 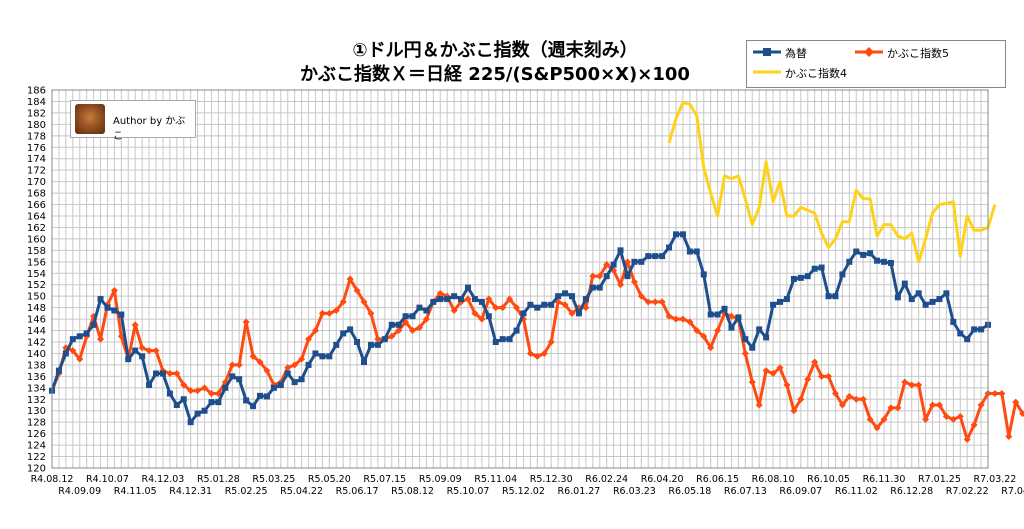 I want to click on y-tick-label: 164, so click(x=36, y=217).